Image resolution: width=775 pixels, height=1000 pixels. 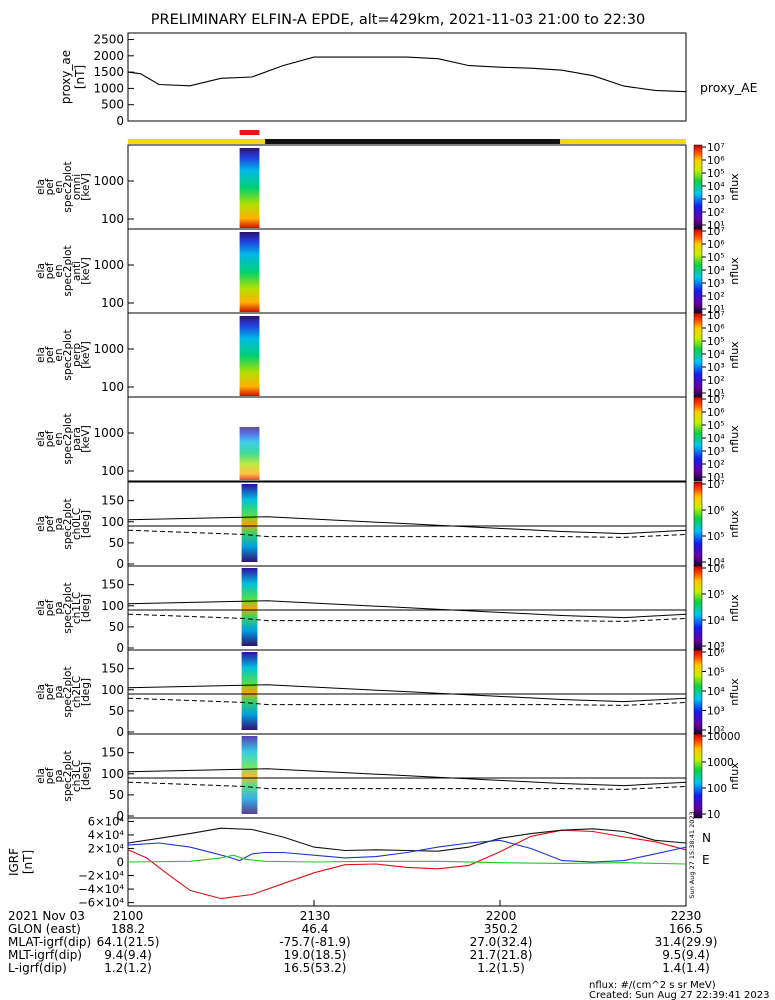 What do you see at coordinates (315, 968) in the screenshot?
I see `x-row-value: 16.5(53.2)` at bounding box center [315, 968].